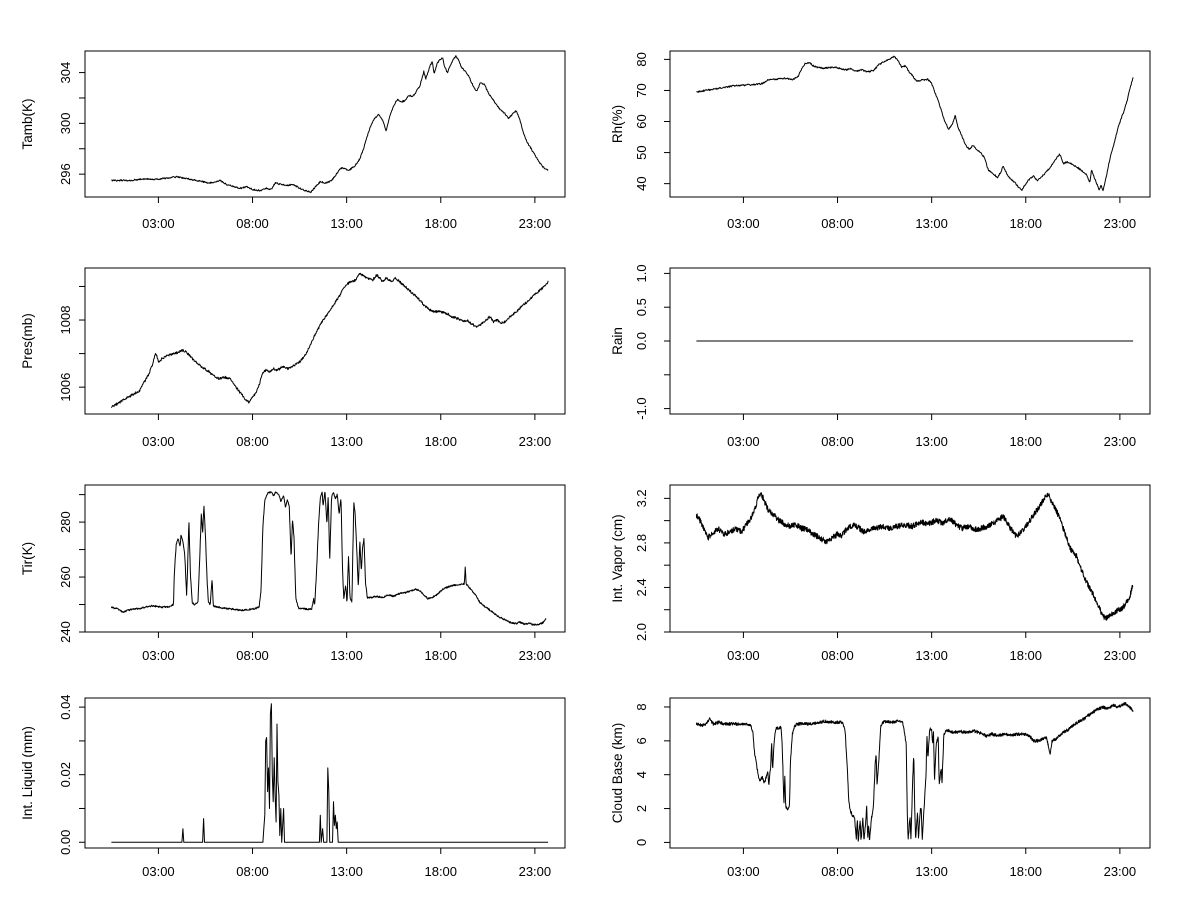 Image resolution: width=1200 pixels, height=900 pixels. What do you see at coordinates (641, 183) in the screenshot?
I see `y-tick-label: 40` at bounding box center [641, 183].